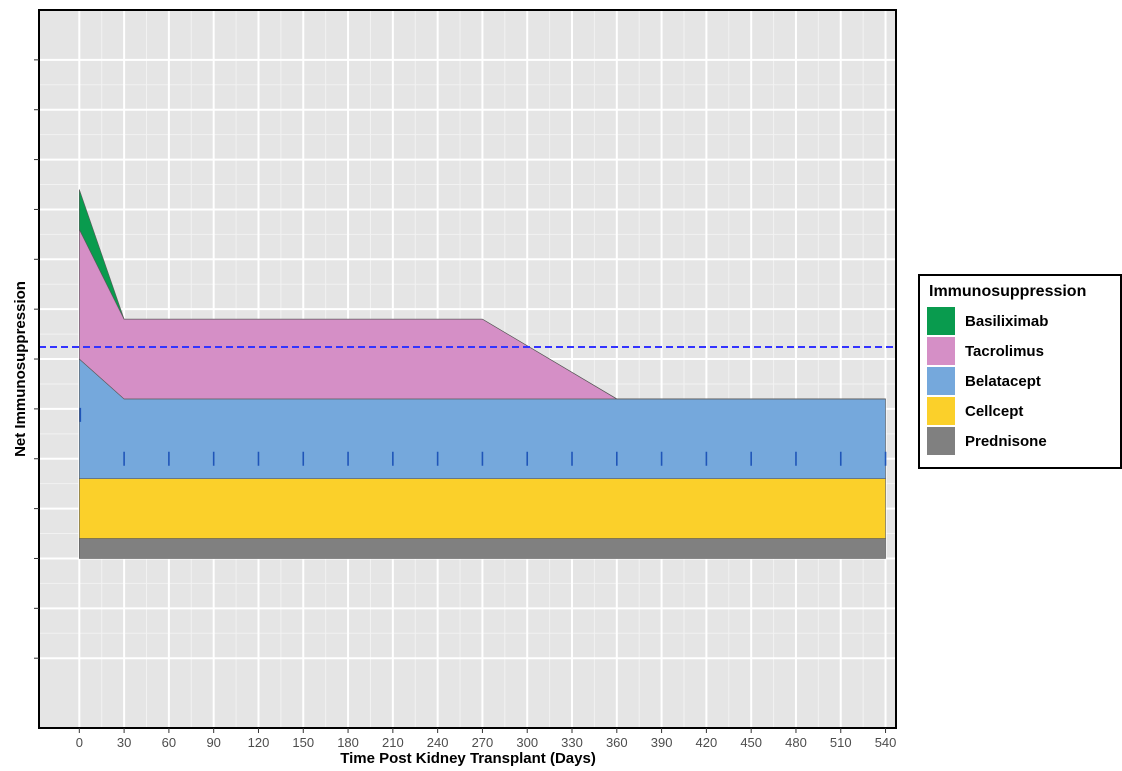  I want to click on y-axis-title: Net Immunosuppression, so click(20, 369).